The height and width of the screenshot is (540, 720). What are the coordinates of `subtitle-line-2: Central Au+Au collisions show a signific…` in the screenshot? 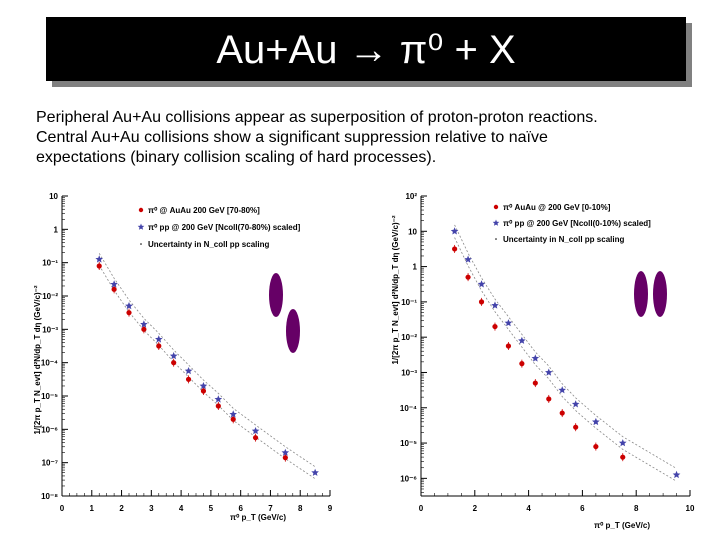 It's located at (292, 137).